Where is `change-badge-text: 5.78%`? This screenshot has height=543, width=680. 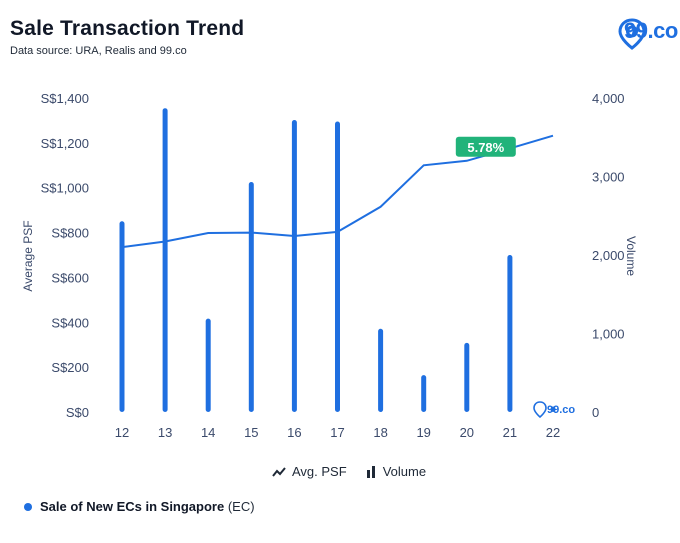 change-badge-text: 5.78% is located at coordinates (485, 147).